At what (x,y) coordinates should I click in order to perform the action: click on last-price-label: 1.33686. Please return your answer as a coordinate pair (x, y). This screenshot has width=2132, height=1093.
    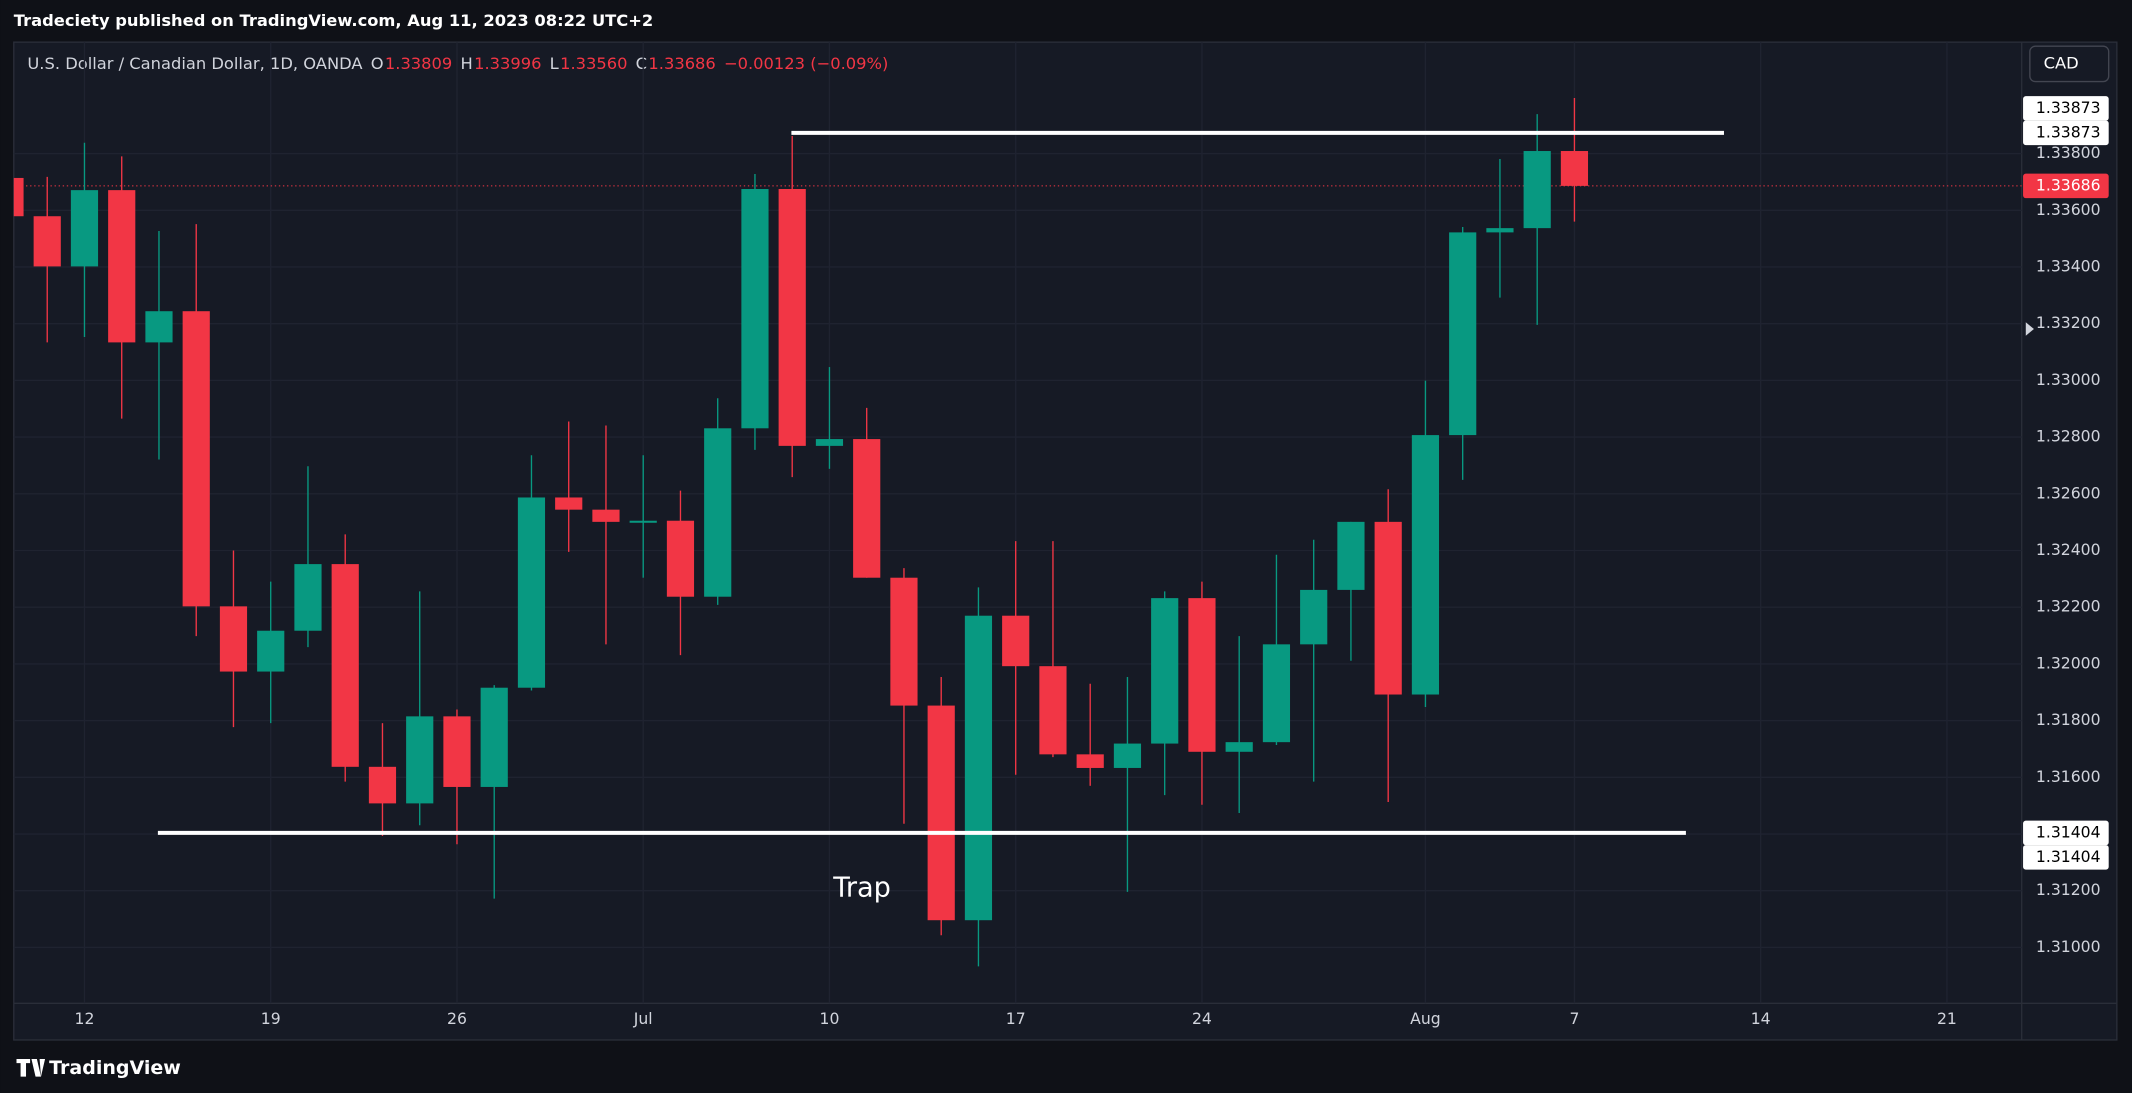
    Looking at the image, I should click on (2068, 184).